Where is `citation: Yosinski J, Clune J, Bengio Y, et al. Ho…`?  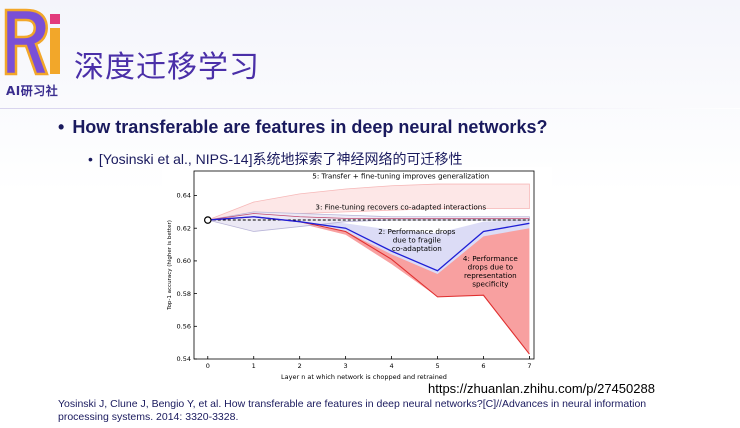 citation: Yosinski J, Clune J, Bengio Y, et al. Ho… is located at coordinates (352, 410).